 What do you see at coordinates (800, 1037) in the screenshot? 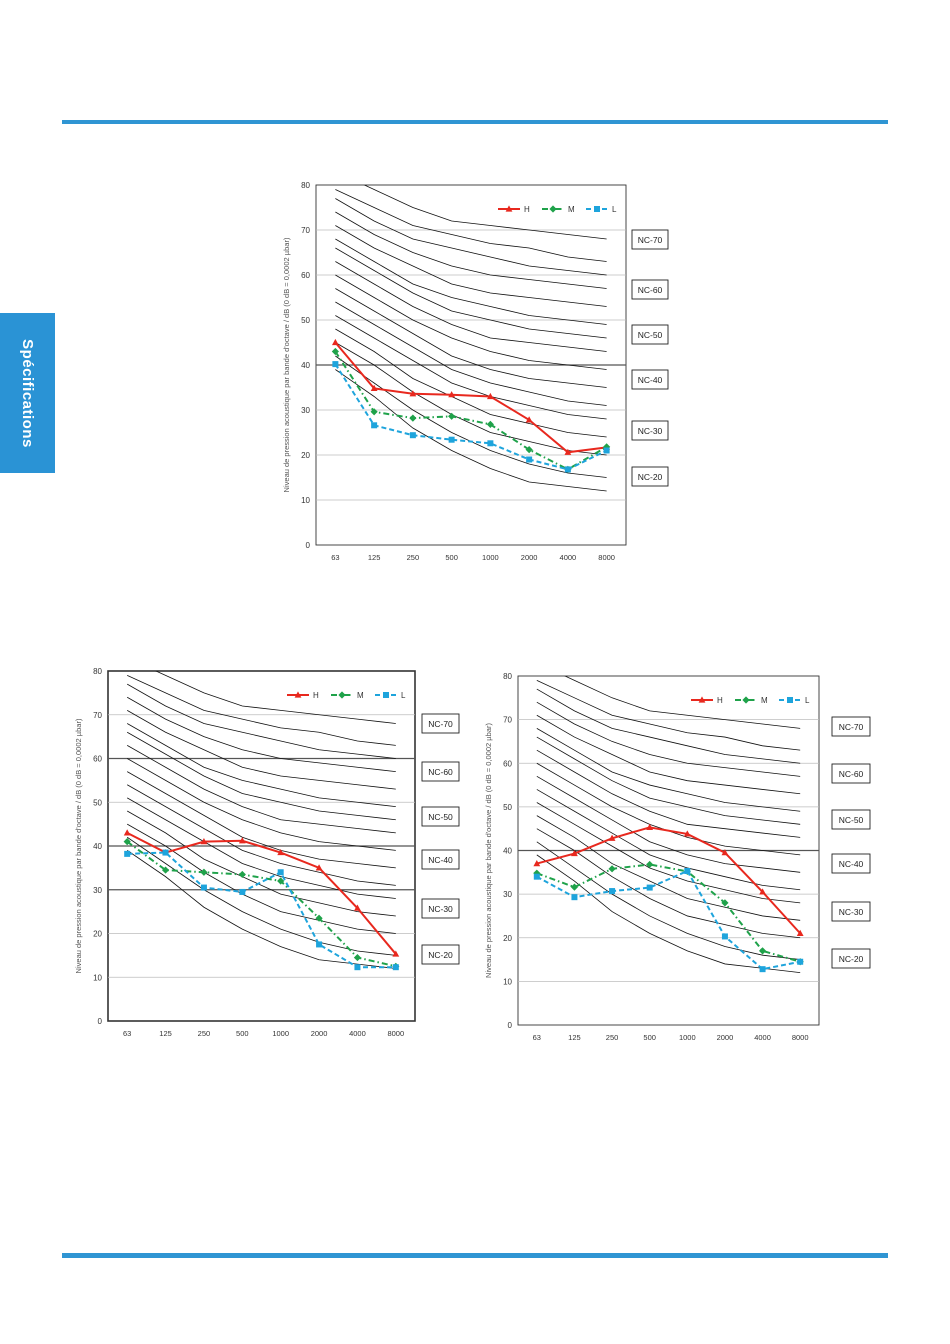
I see `x-tick-label: 8000` at bounding box center [800, 1037].